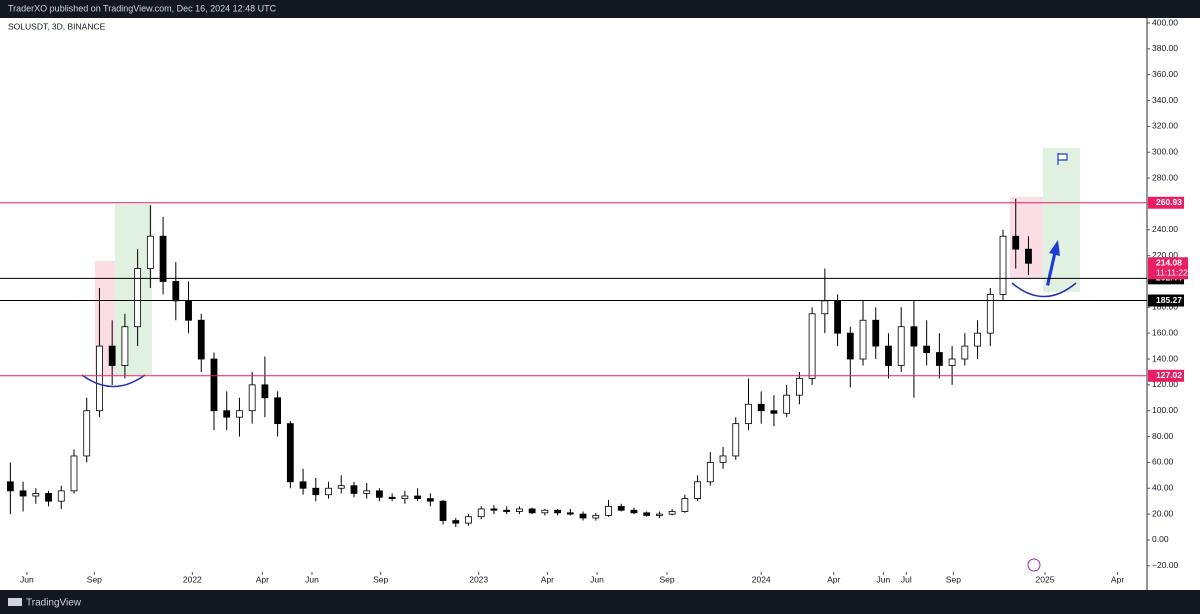  What do you see at coordinates (1165, 255) in the screenshot?
I see `y-tick-label: 220.00` at bounding box center [1165, 255].